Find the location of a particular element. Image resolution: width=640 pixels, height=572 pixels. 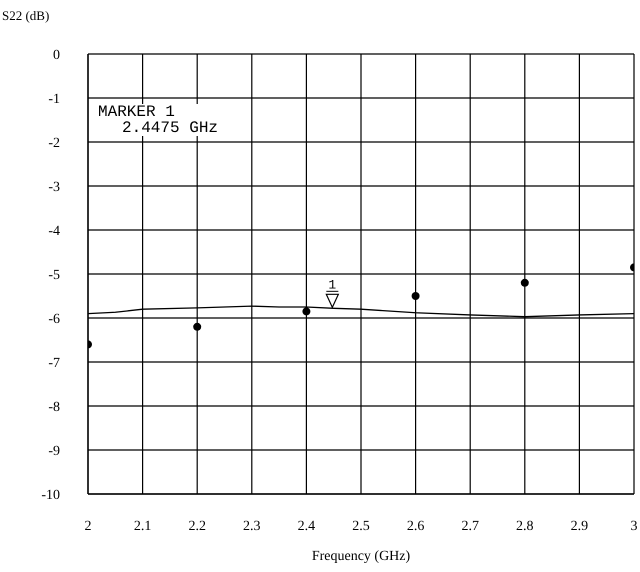

x-tick-label: 2.2 is located at coordinates (197, 526).